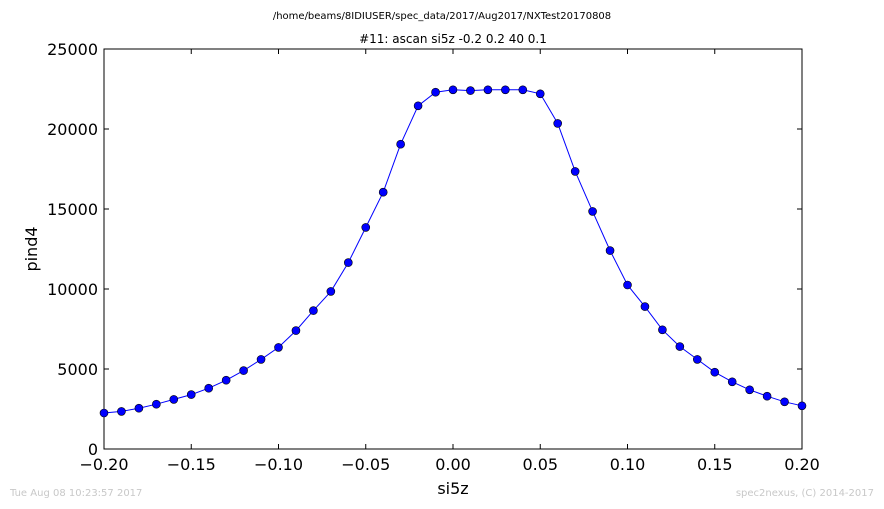 This screenshot has width=884, height=509. Describe the element at coordinates (103, 464) in the screenshot. I see `x-tick-label: −0.20` at that location.